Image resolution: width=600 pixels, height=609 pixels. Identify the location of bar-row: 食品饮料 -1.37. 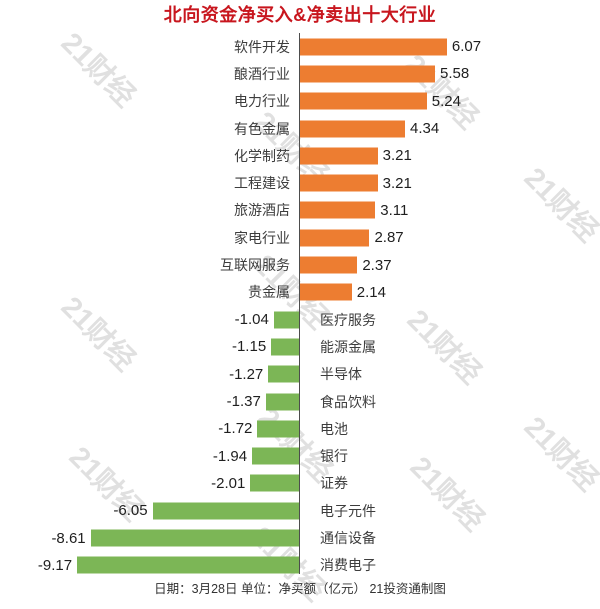
(300, 401).